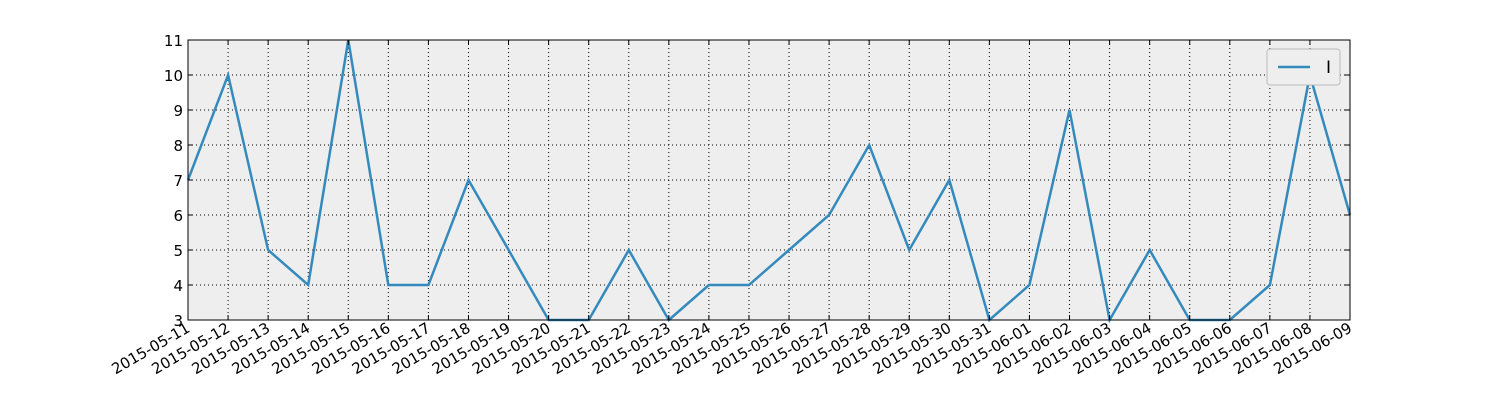 The height and width of the screenshot is (400, 1500). Describe the element at coordinates (173, 76) in the screenshot. I see `y-tick-label: 10` at that location.